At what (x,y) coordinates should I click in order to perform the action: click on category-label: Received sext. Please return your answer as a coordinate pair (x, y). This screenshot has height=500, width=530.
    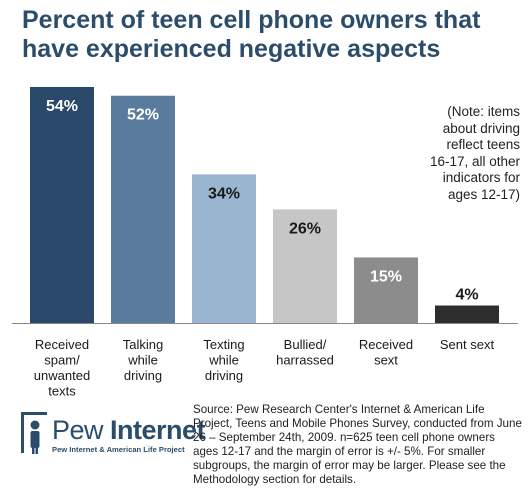
    Looking at the image, I should click on (386, 352).